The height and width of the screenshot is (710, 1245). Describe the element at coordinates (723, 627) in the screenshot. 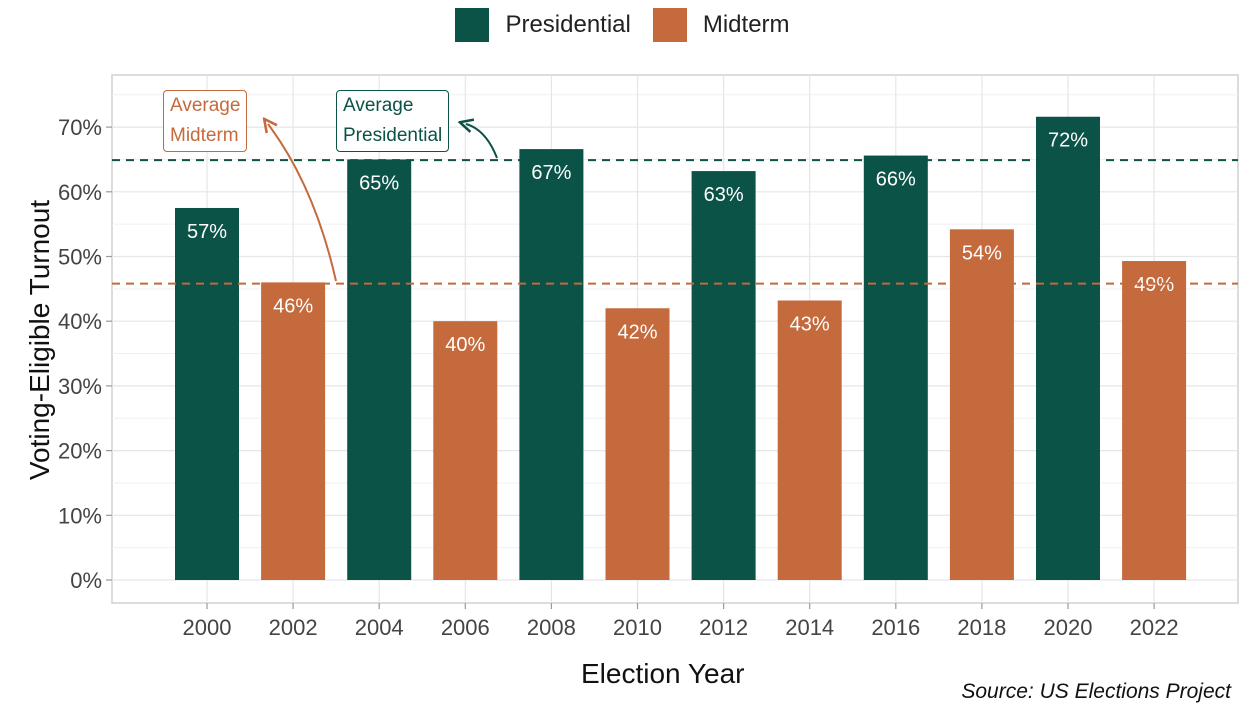

I see `x-tick-label-2012: 2012` at that location.